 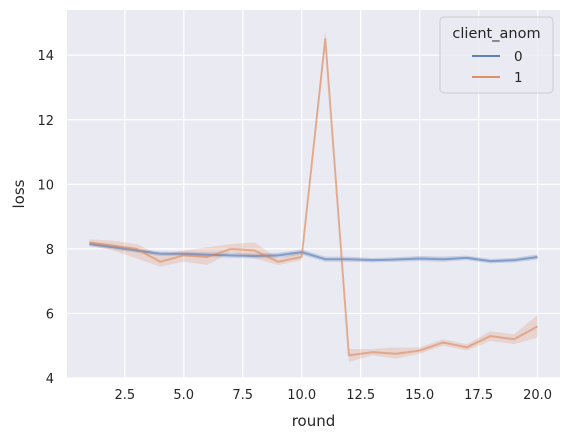 I want to click on legend-box, so click(x=496, y=55).